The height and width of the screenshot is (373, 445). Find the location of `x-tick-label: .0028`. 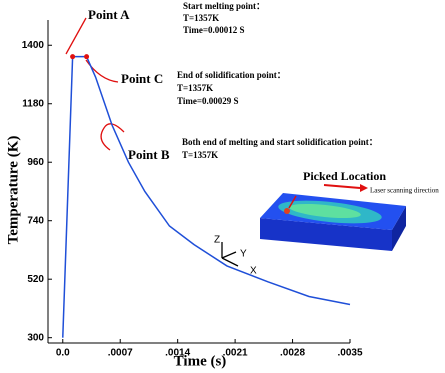

x-tick-label: .0028 is located at coordinates (292, 353).